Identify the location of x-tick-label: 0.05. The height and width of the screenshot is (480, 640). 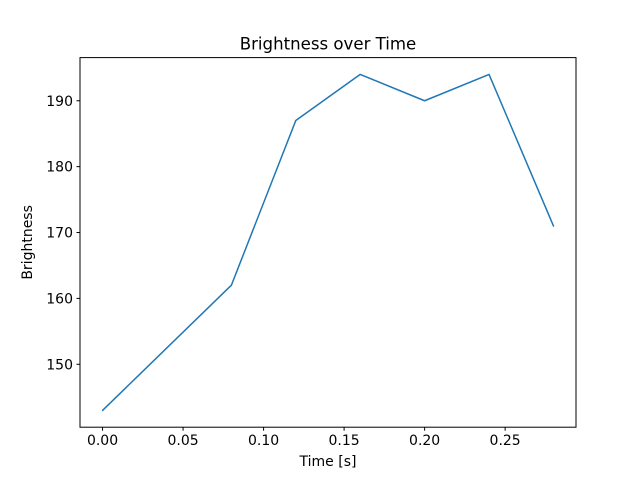
(182, 441).